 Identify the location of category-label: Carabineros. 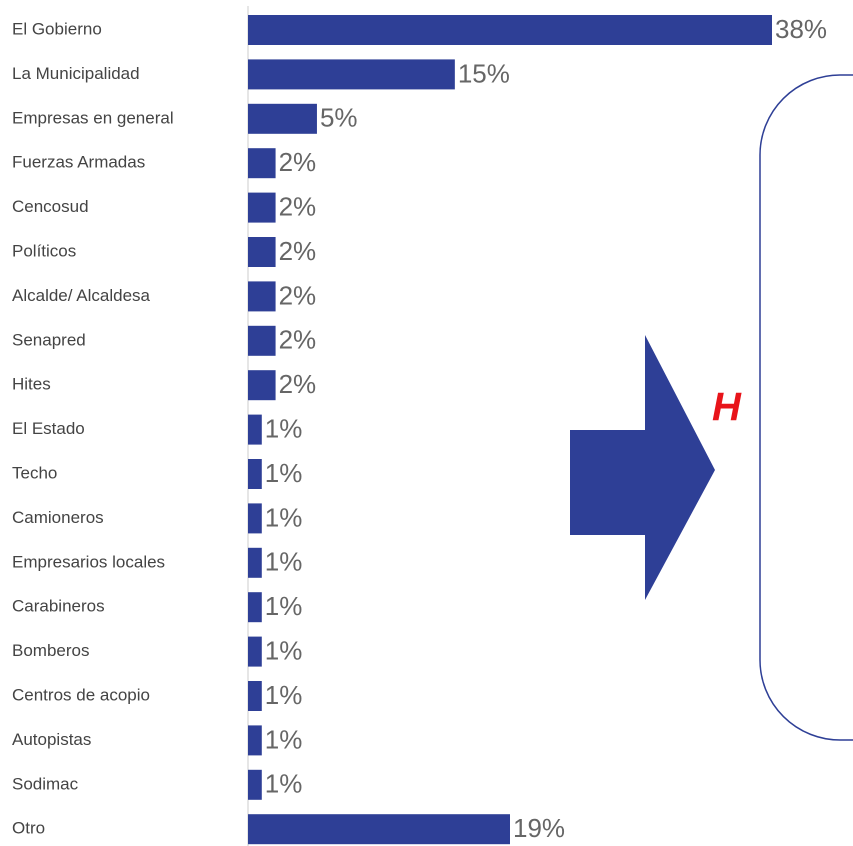
(58, 606).